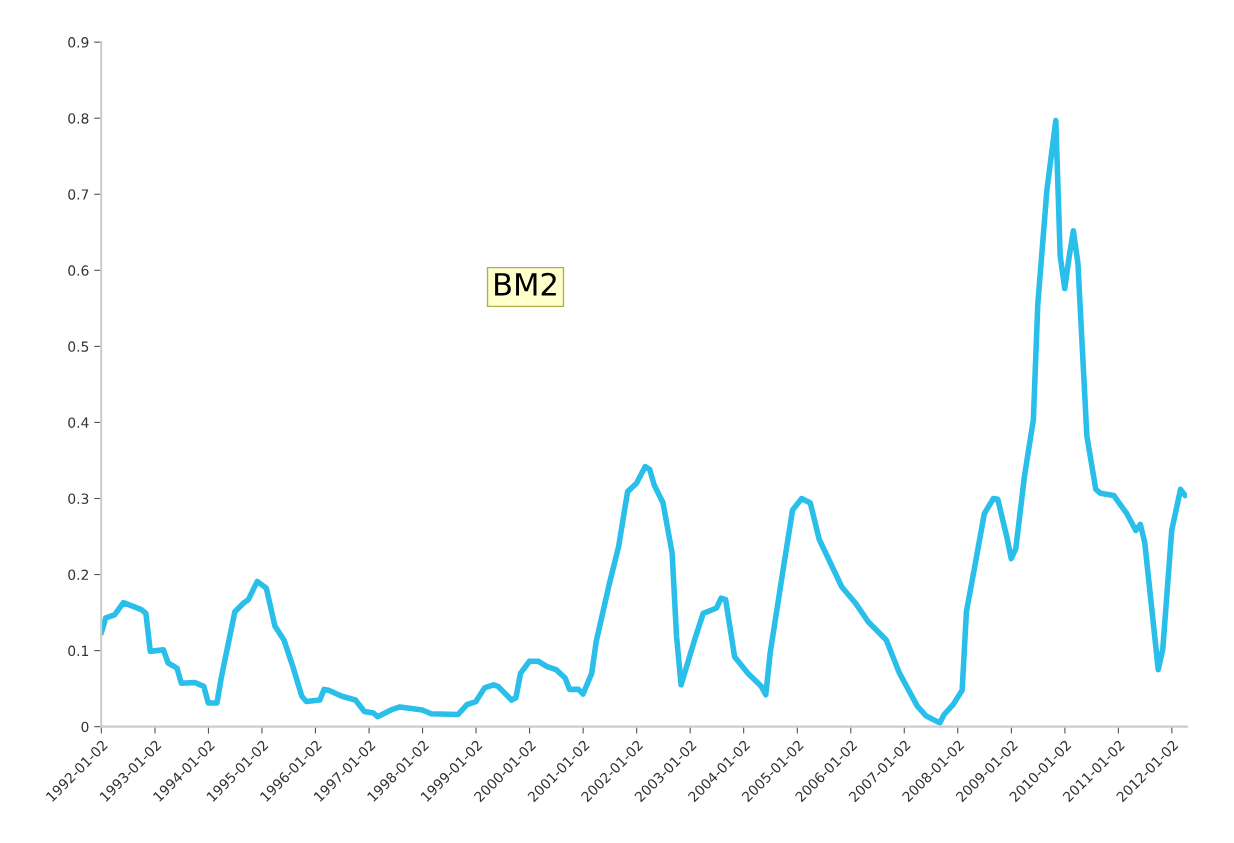 Image resolution: width=1234 pixels, height=843 pixels. I want to click on y-tick-label: 0.4, so click(78, 422).